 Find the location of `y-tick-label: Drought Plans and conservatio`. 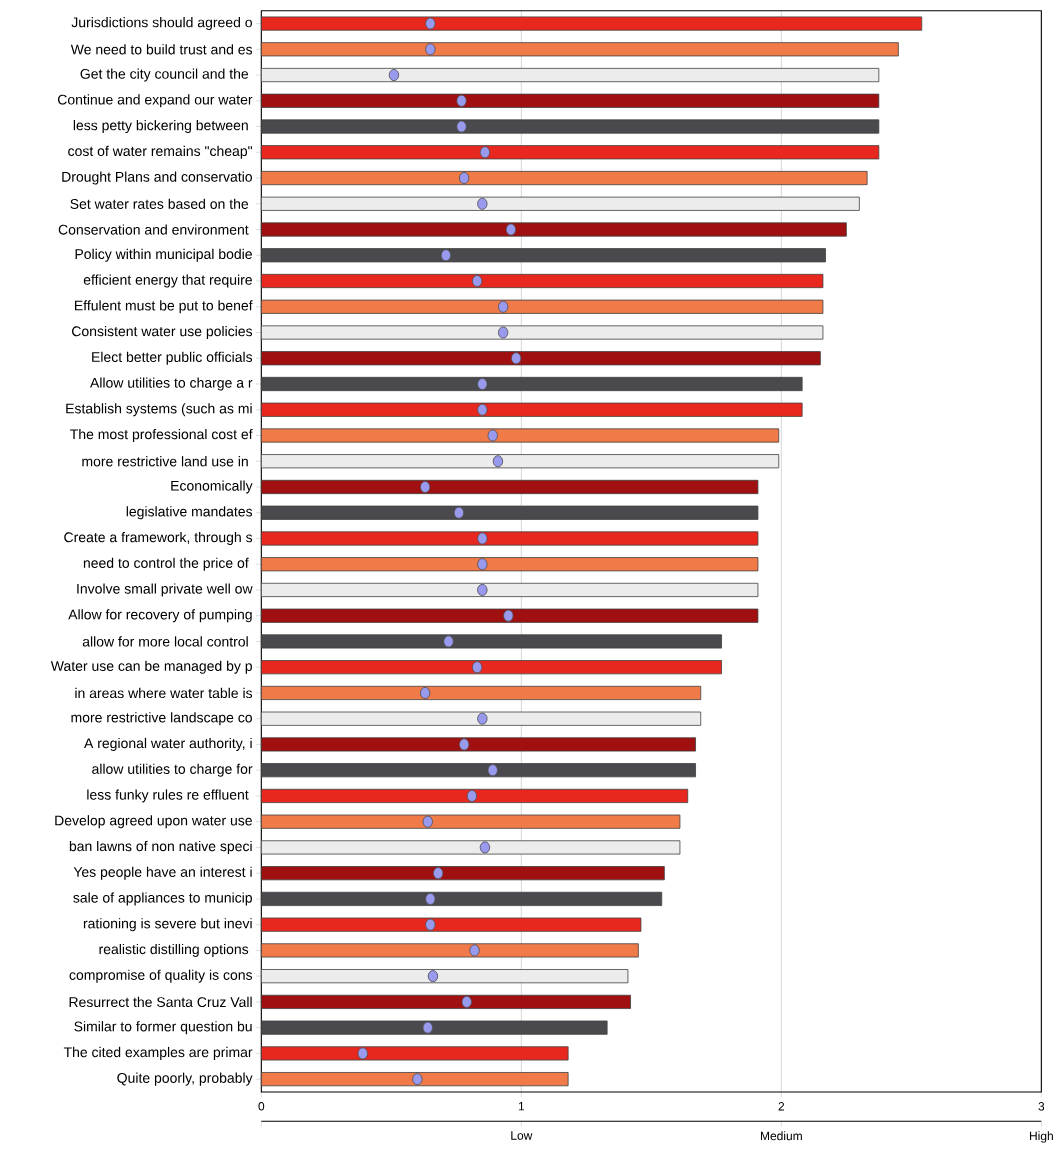

y-tick-label: Drought Plans and conservatio is located at coordinates (157, 178).